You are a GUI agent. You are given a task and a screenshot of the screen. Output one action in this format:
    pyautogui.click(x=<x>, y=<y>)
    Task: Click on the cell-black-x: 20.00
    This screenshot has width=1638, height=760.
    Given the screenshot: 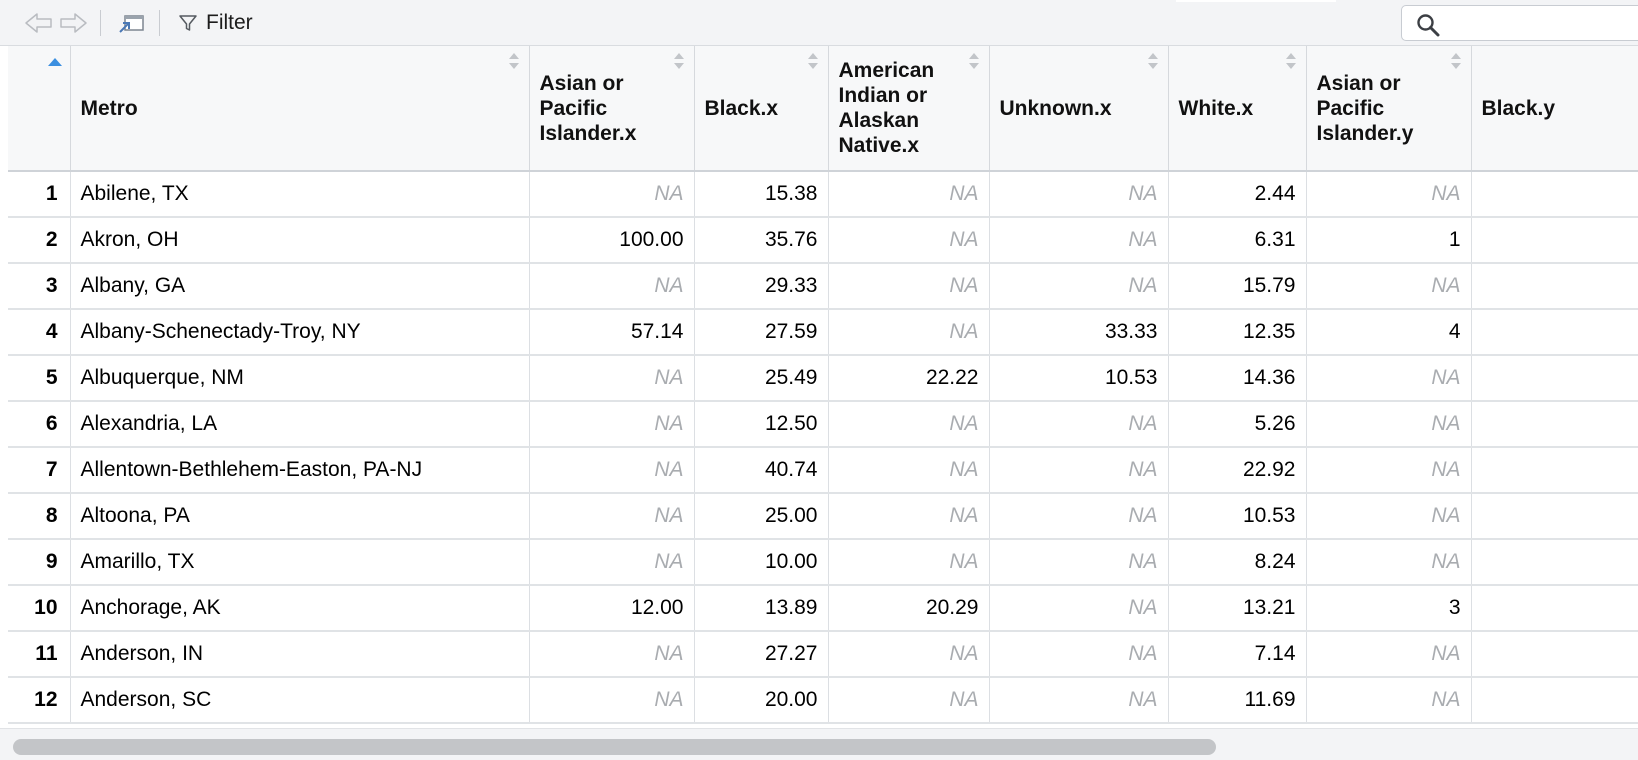 What is the action you would take?
    pyautogui.click(x=761, y=700)
    